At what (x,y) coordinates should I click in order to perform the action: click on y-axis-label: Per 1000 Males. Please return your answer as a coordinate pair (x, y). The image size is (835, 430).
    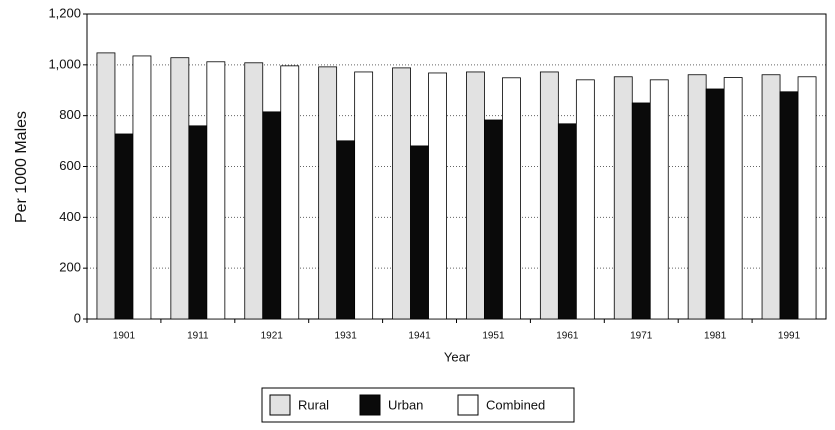
    Looking at the image, I should click on (21, 167).